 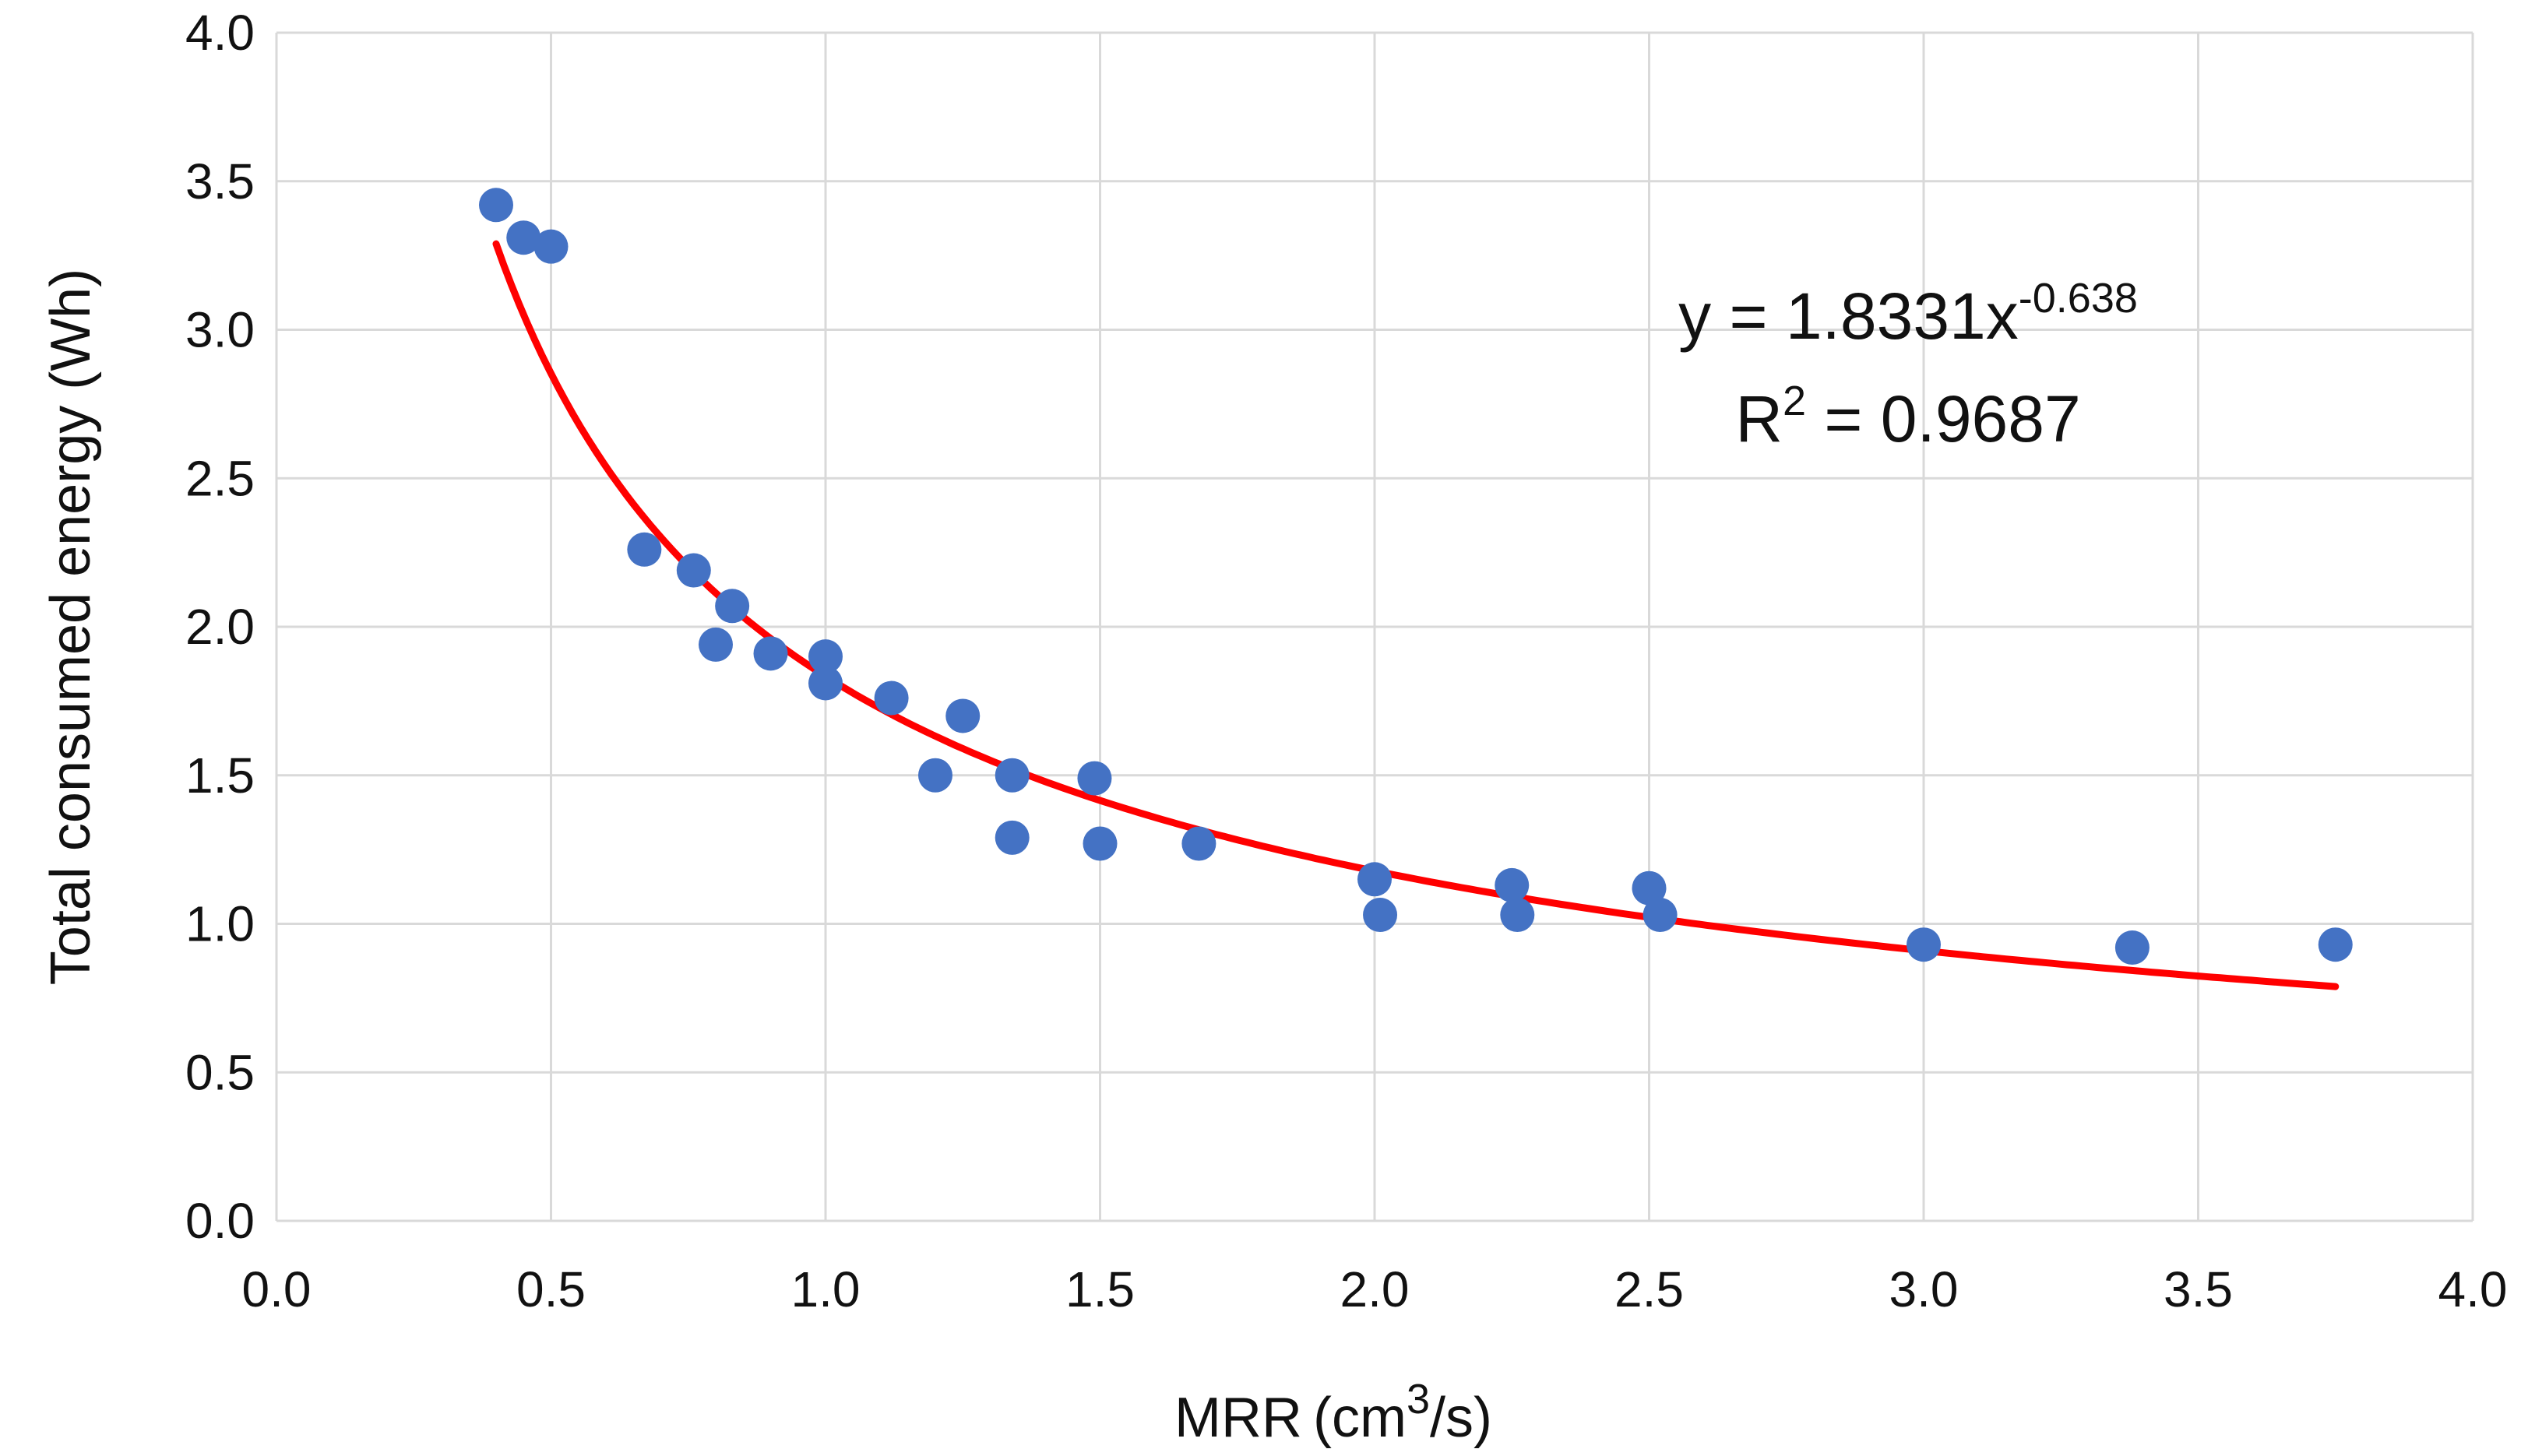 What do you see at coordinates (1649, 1289) in the screenshot?
I see `x-tick-label: 2.5` at bounding box center [1649, 1289].